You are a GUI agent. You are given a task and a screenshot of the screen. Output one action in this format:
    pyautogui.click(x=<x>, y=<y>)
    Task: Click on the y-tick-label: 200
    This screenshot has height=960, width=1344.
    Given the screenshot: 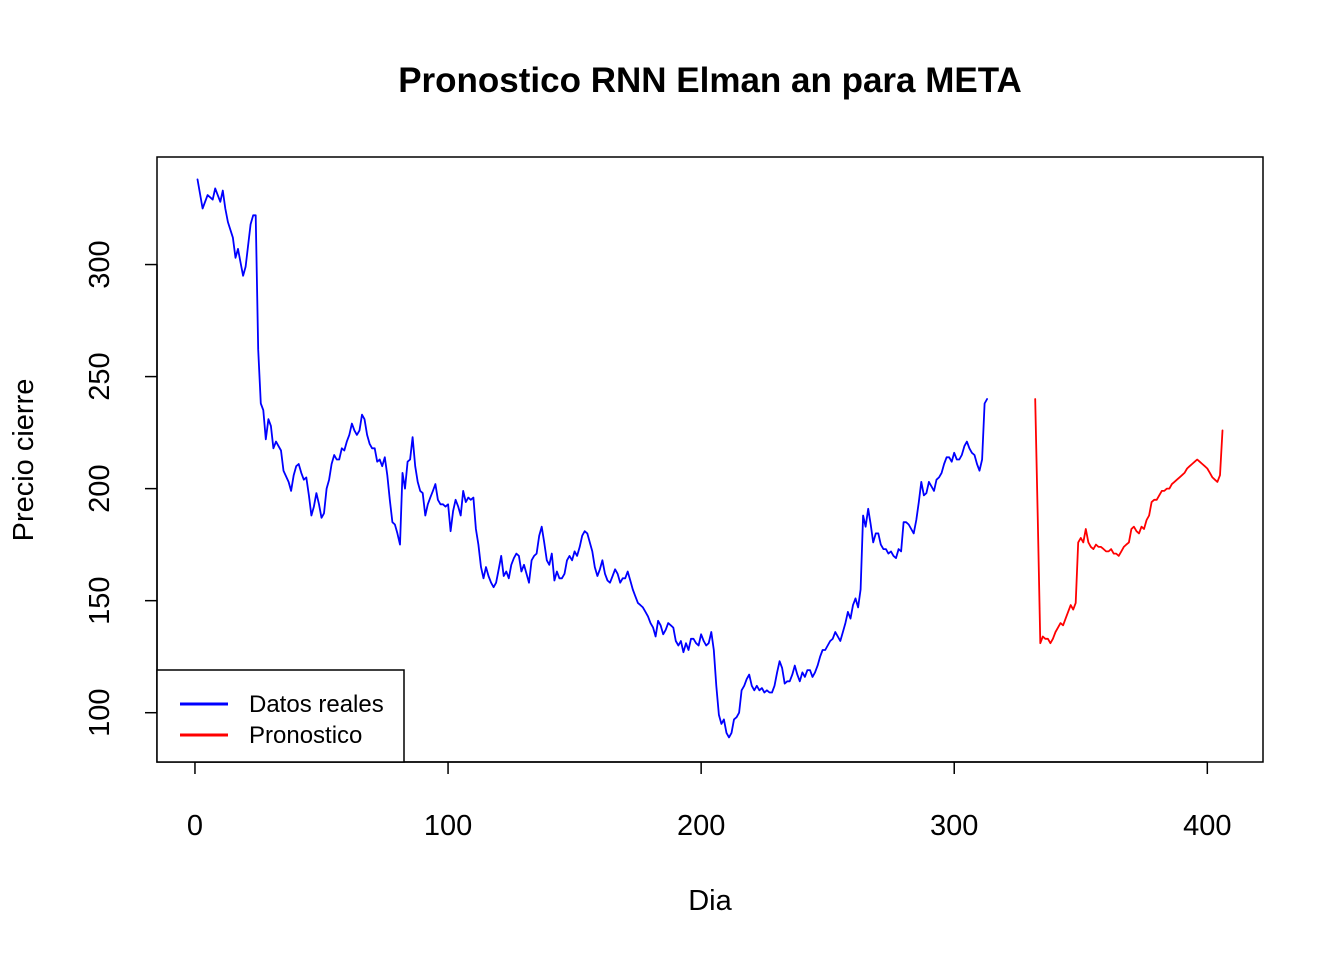 What is the action you would take?
    pyautogui.click(x=100, y=488)
    